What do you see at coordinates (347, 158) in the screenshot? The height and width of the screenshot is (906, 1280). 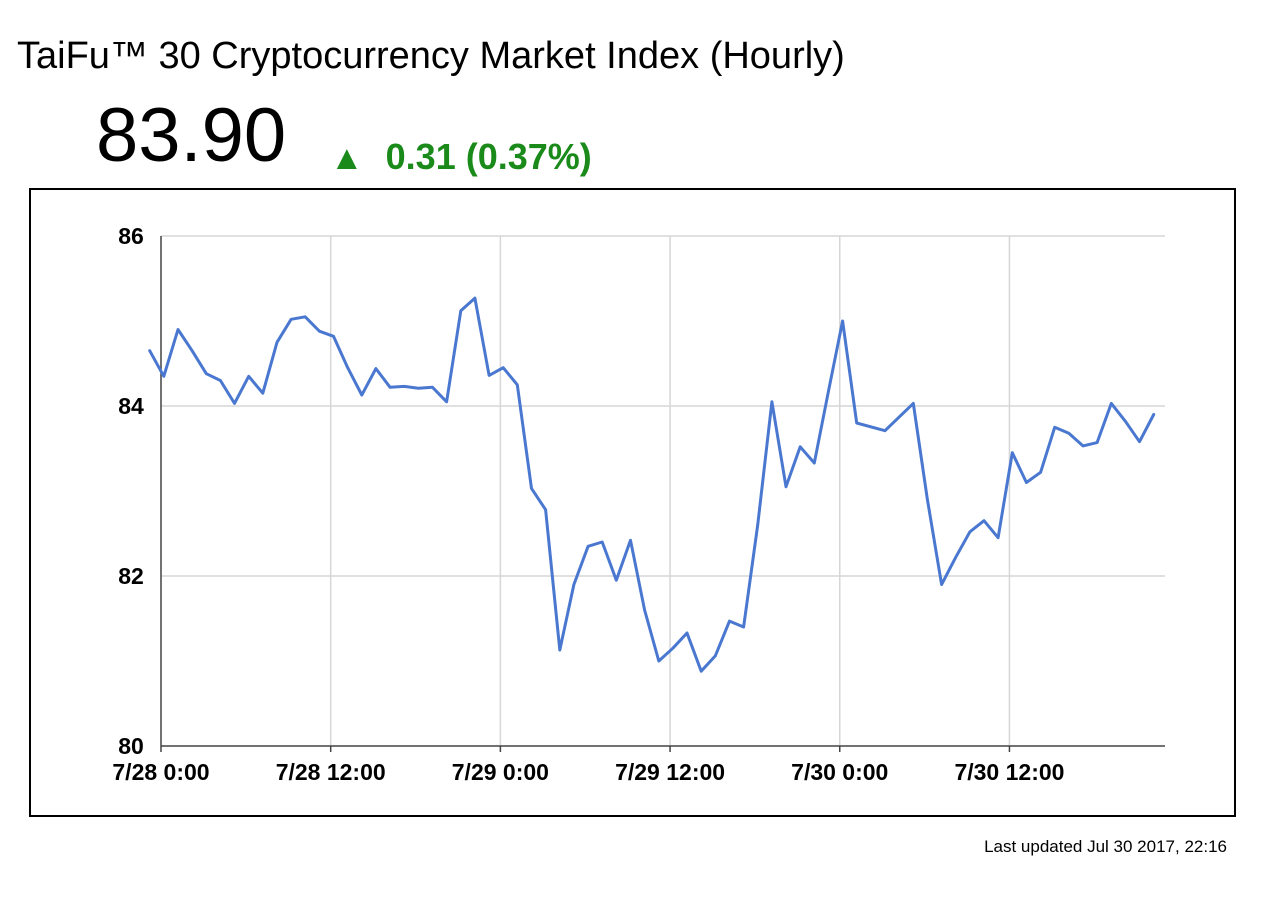 I see `up-arrow-icon: ▲` at bounding box center [347, 158].